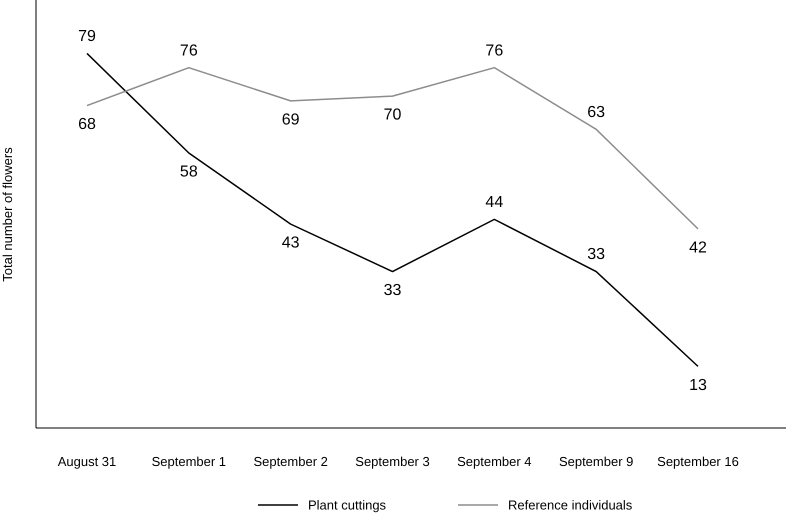 Image resolution: width=787 pixels, height=514 pixels. What do you see at coordinates (189, 172) in the screenshot?
I see `data-label: 58` at bounding box center [189, 172].